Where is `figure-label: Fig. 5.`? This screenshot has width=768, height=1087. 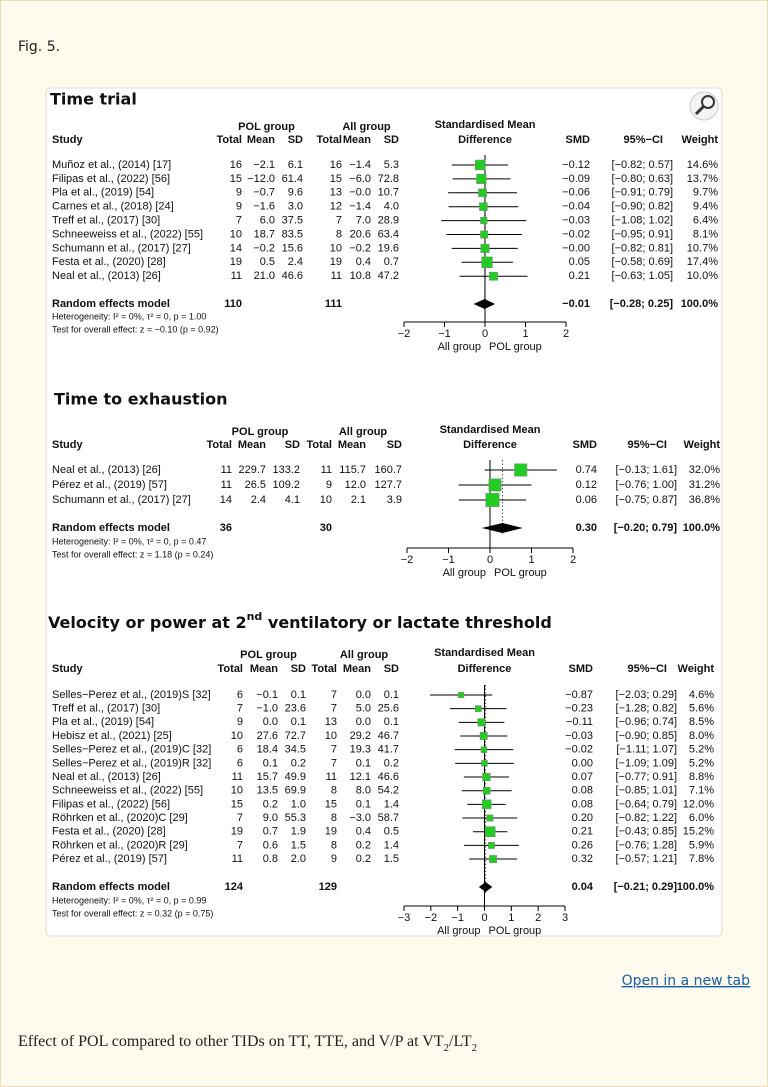 figure-label: Fig. 5. is located at coordinates (39, 47).